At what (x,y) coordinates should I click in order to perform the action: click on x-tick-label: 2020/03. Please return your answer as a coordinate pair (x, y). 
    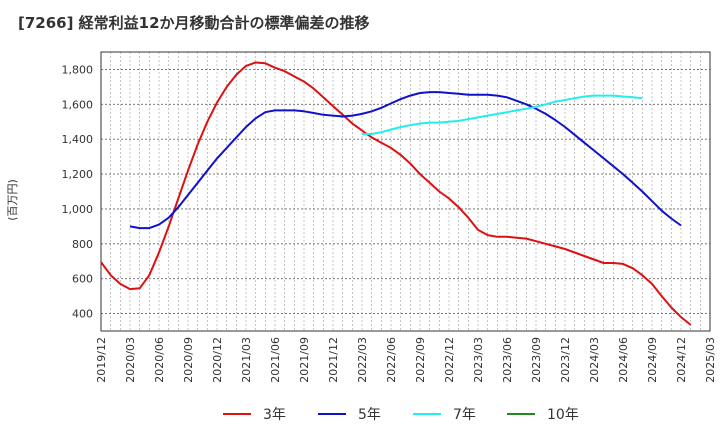
    Looking at the image, I should click on (130, 360).